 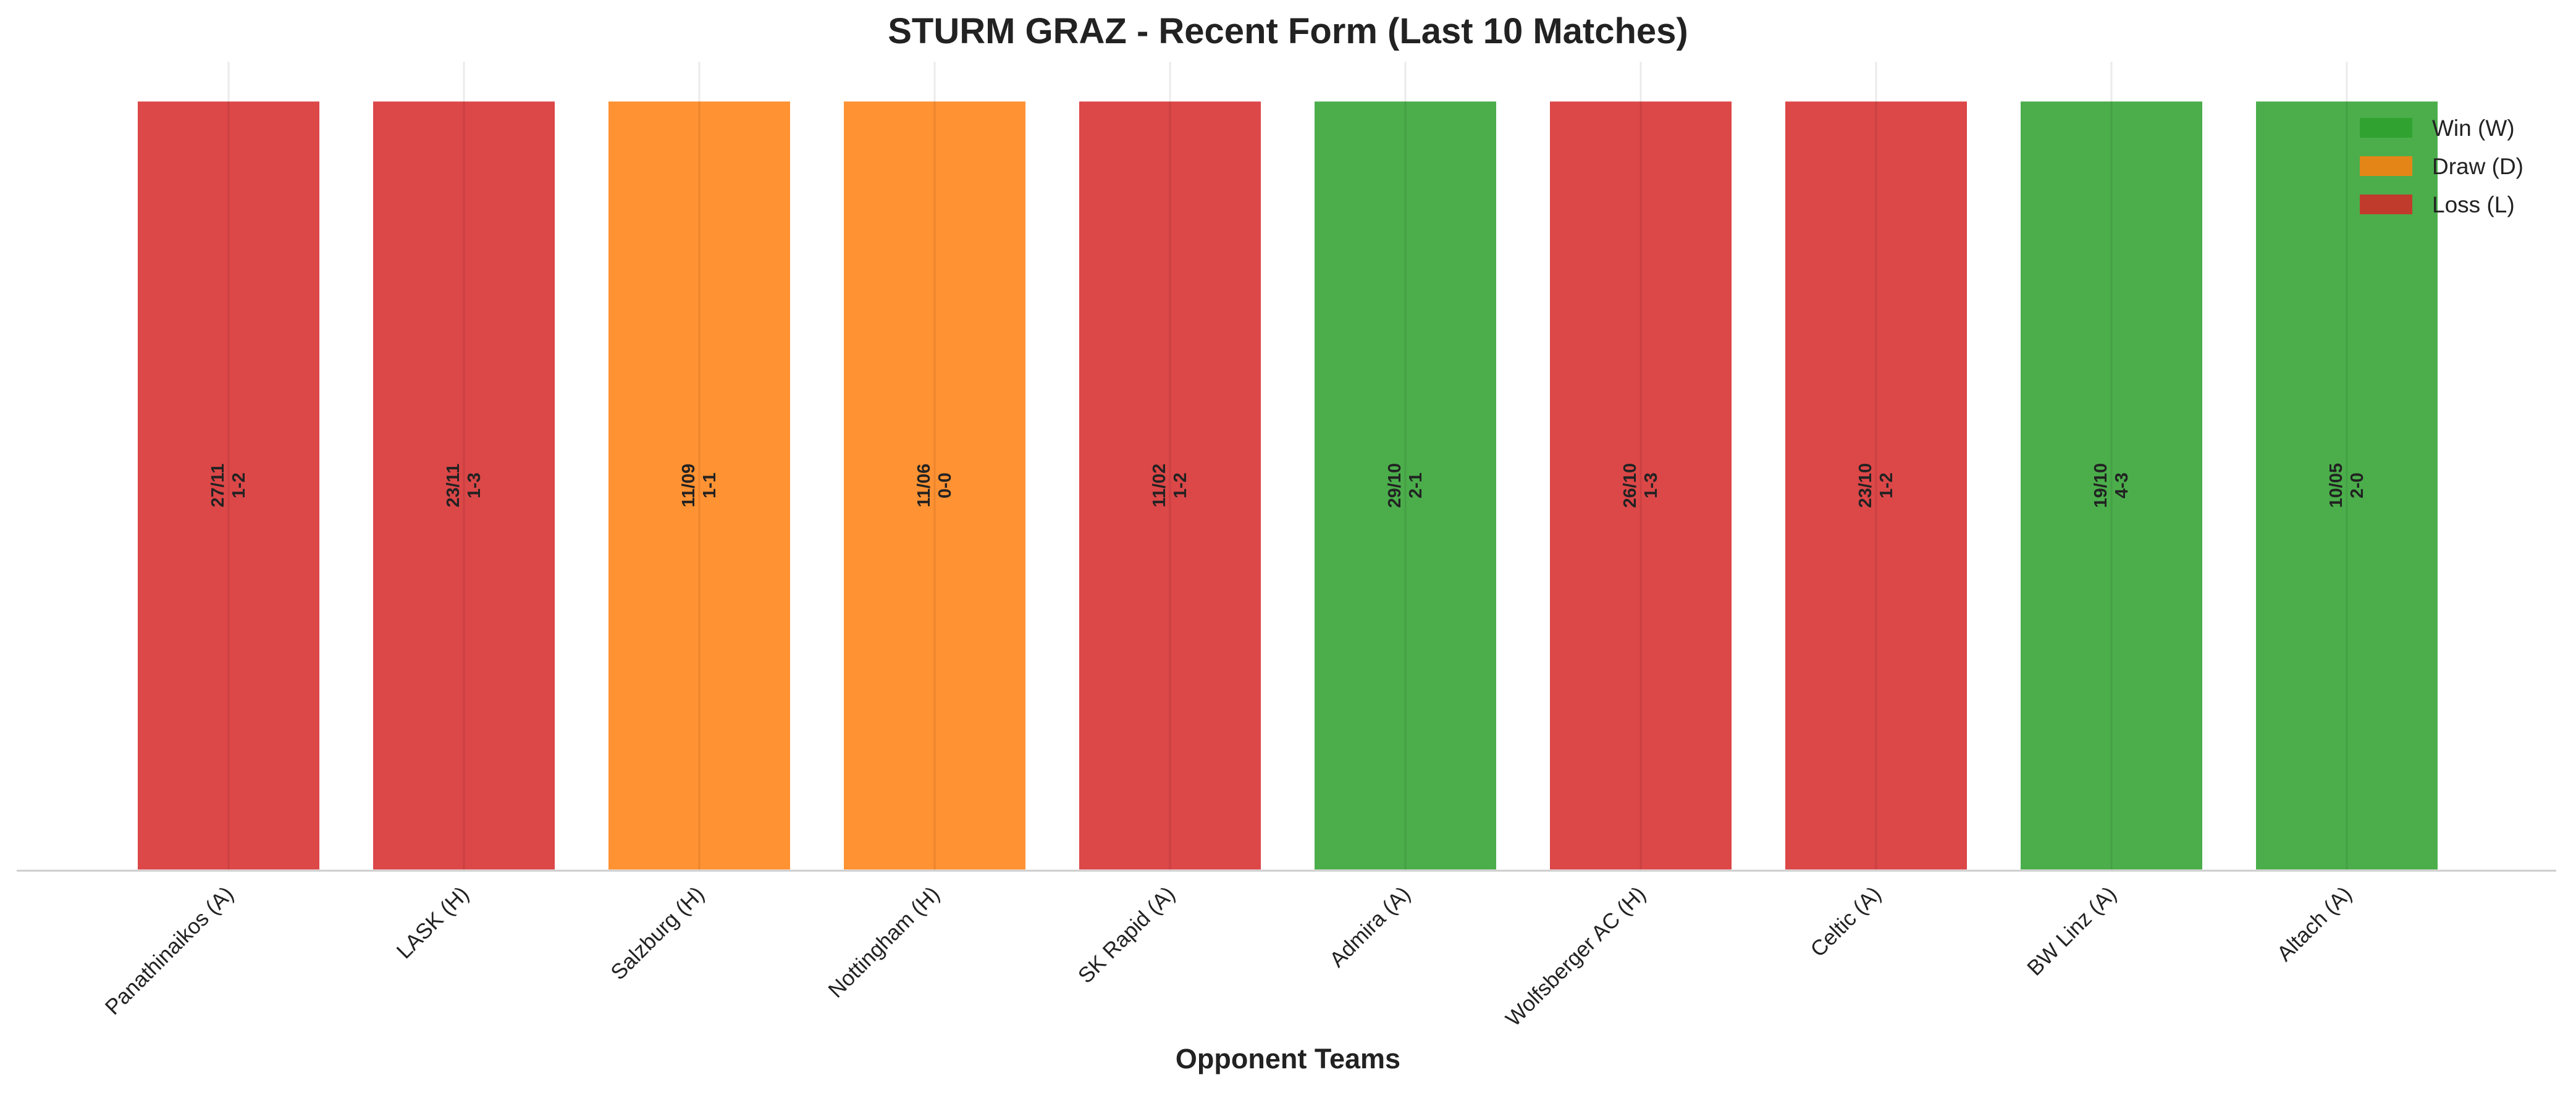 What do you see at coordinates (1127, 935) in the screenshot?
I see `x-tick-label: SK Rapid (A)` at bounding box center [1127, 935].